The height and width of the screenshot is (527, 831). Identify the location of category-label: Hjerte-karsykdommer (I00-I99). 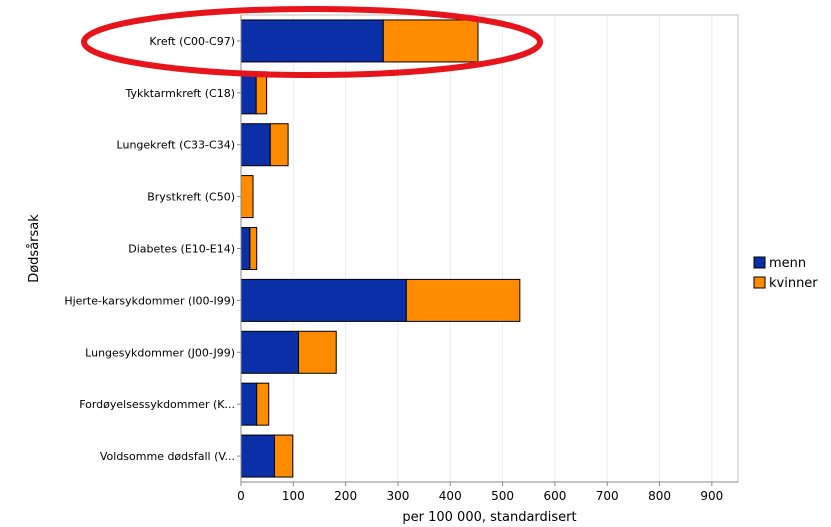
(149, 300).